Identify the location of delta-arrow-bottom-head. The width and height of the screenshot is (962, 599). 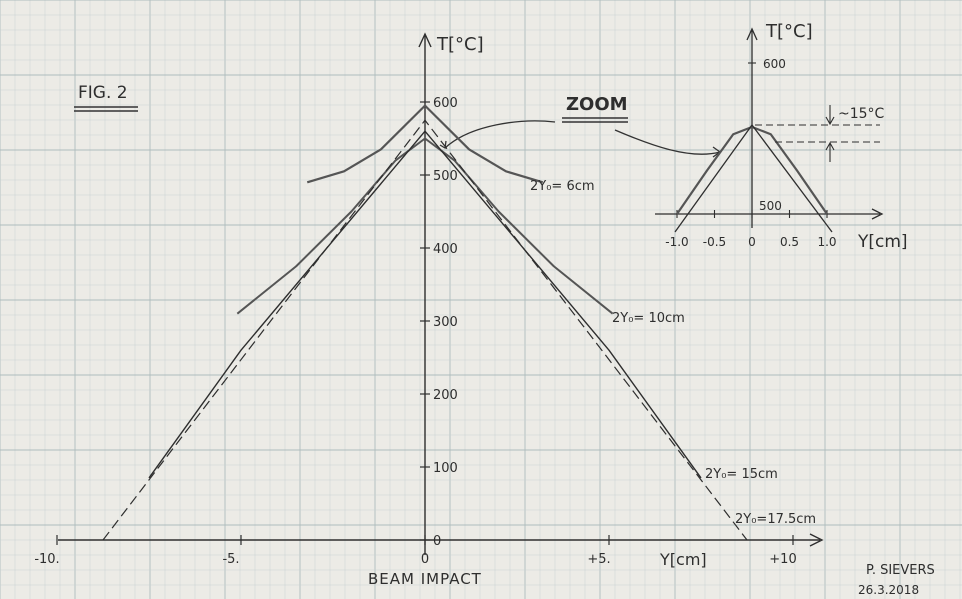
(830, 146).